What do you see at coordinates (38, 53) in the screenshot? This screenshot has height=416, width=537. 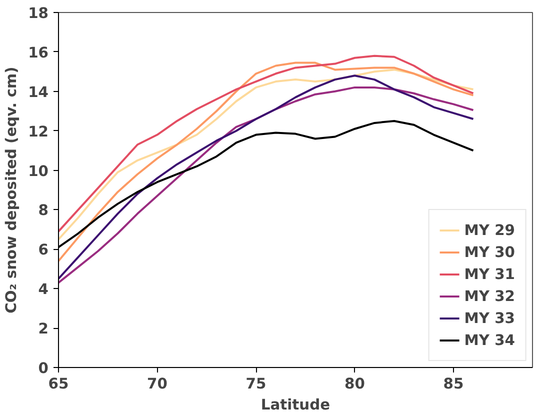 I see `y-tick-label: 16` at bounding box center [38, 53].